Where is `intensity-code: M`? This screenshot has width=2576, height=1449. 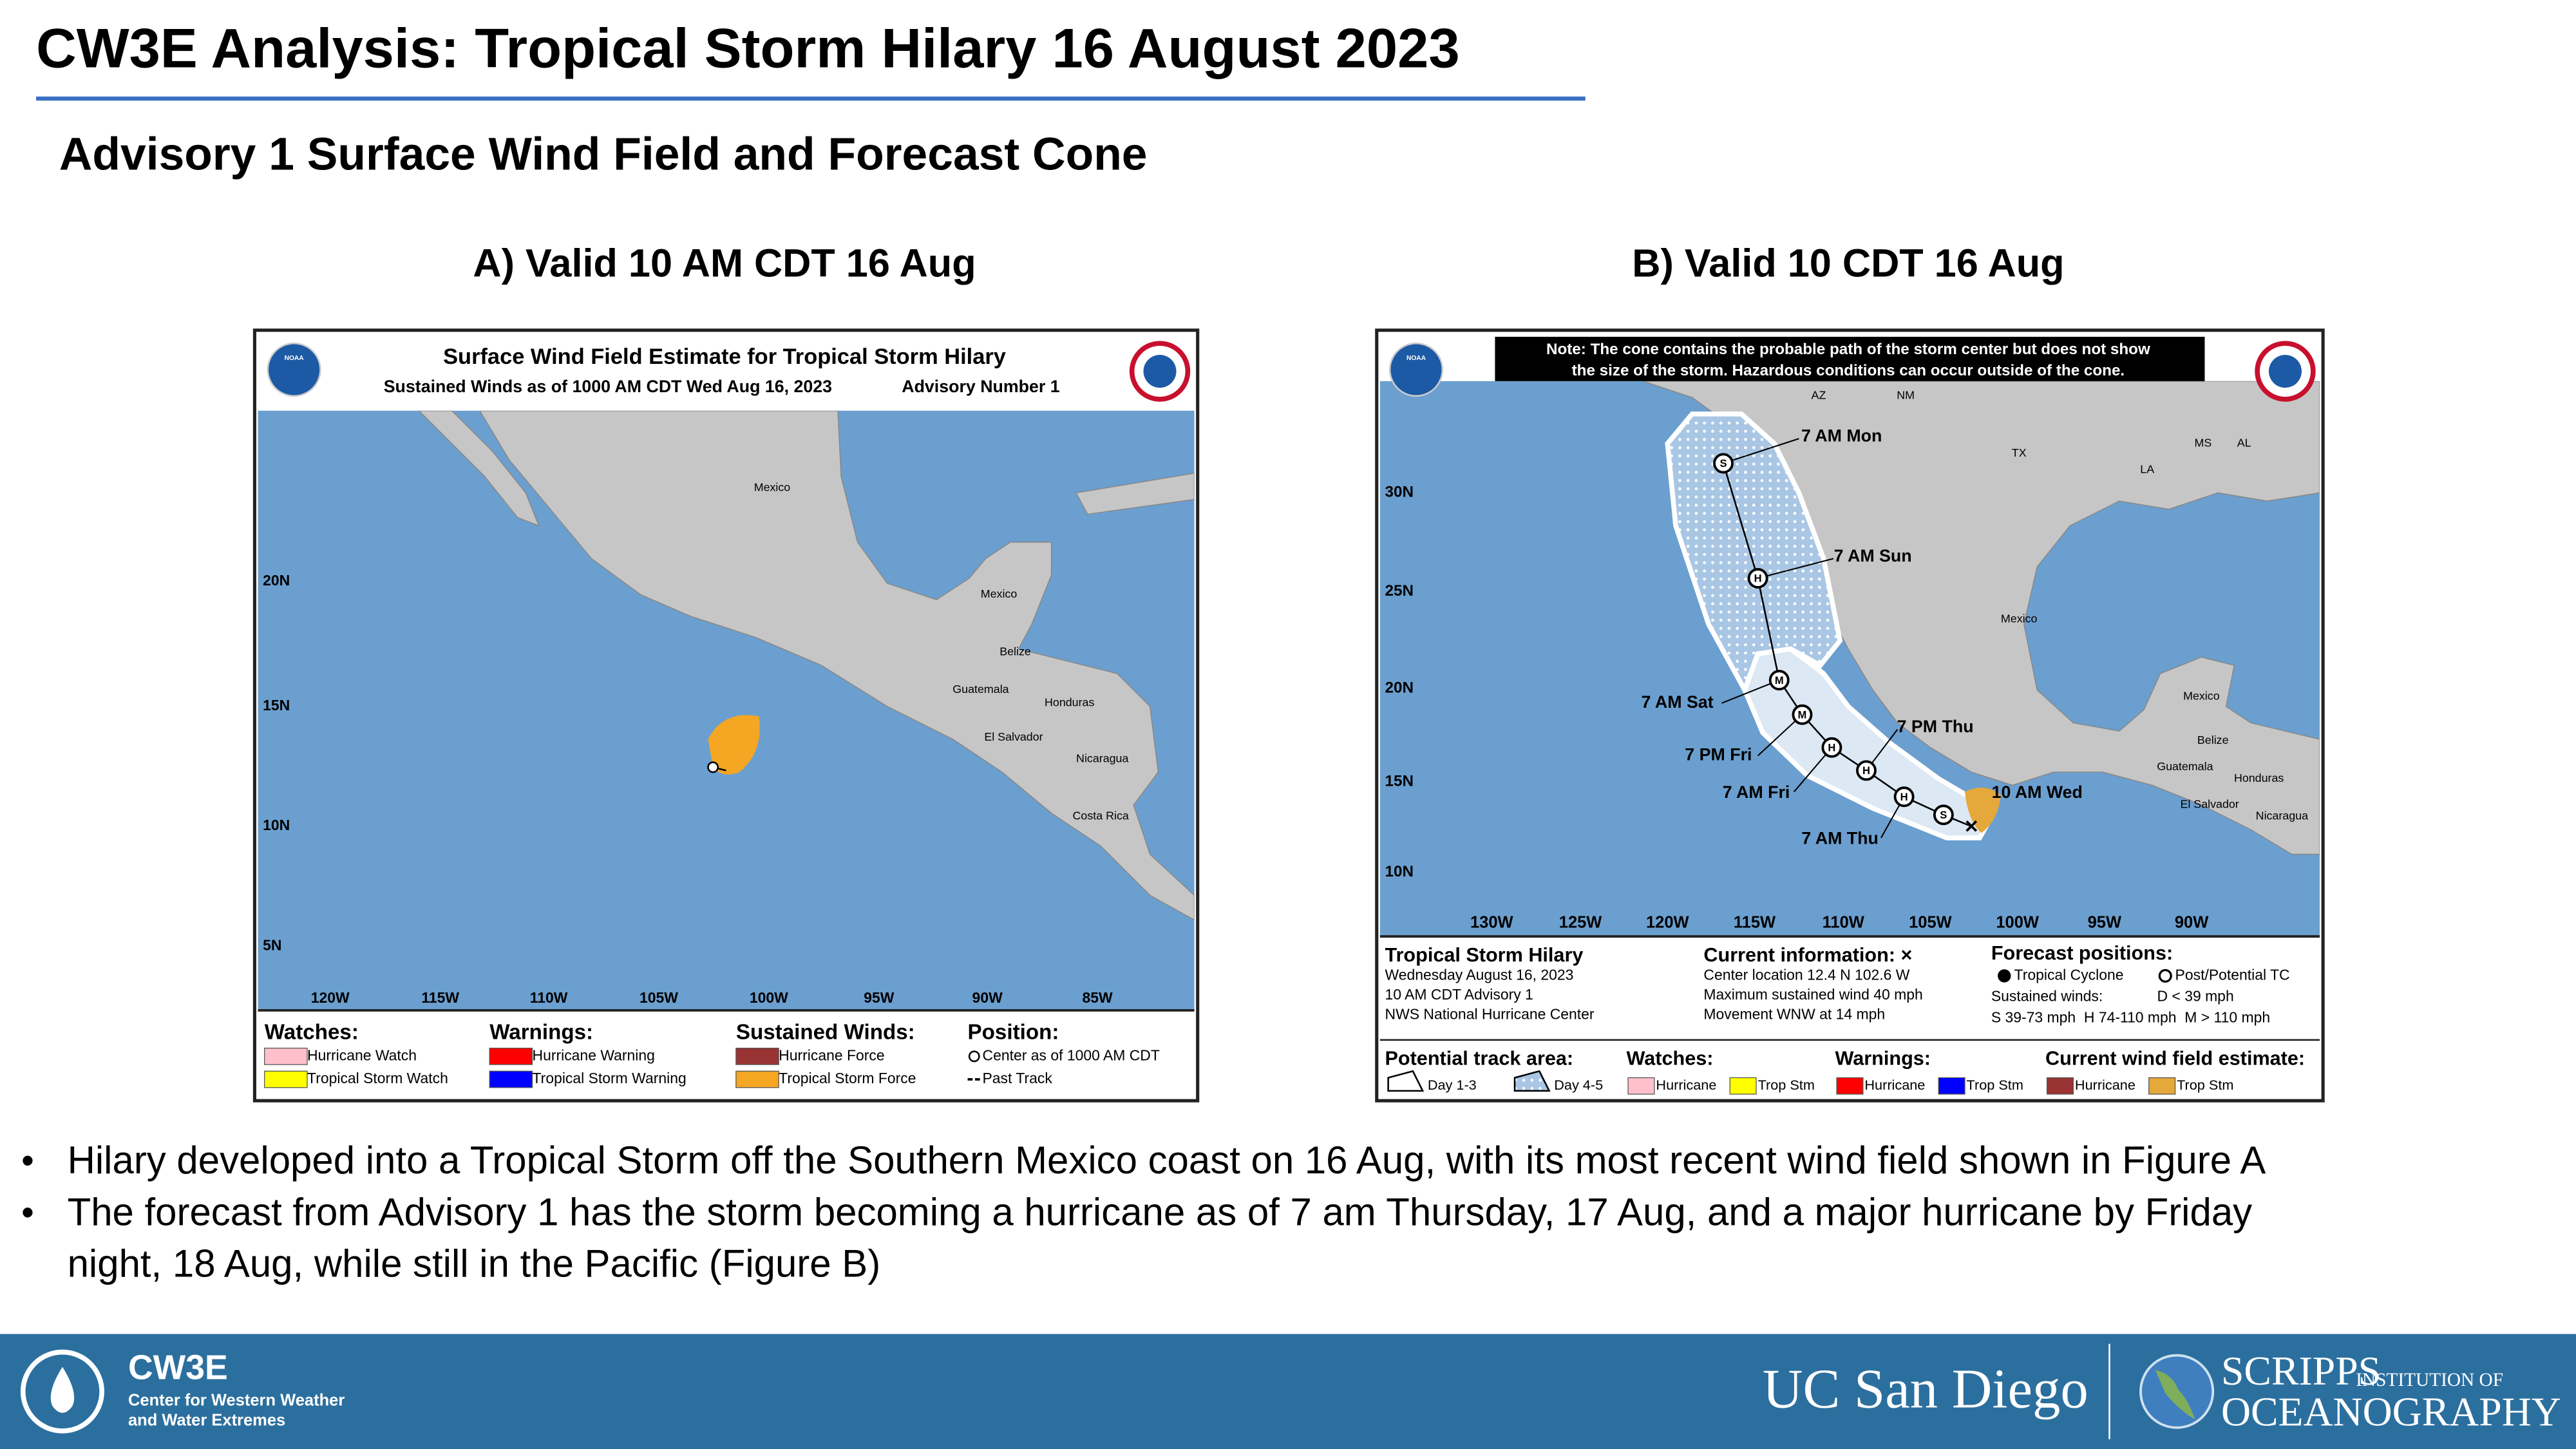
intensity-code: M is located at coordinates (1779, 681).